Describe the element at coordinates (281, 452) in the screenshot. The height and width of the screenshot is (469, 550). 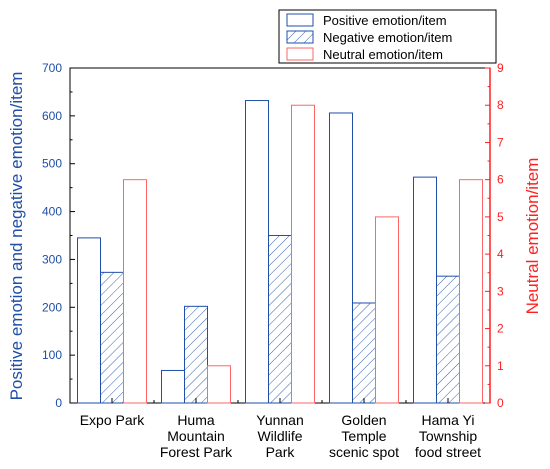
I see `x-axis-tick-label: Park` at that location.